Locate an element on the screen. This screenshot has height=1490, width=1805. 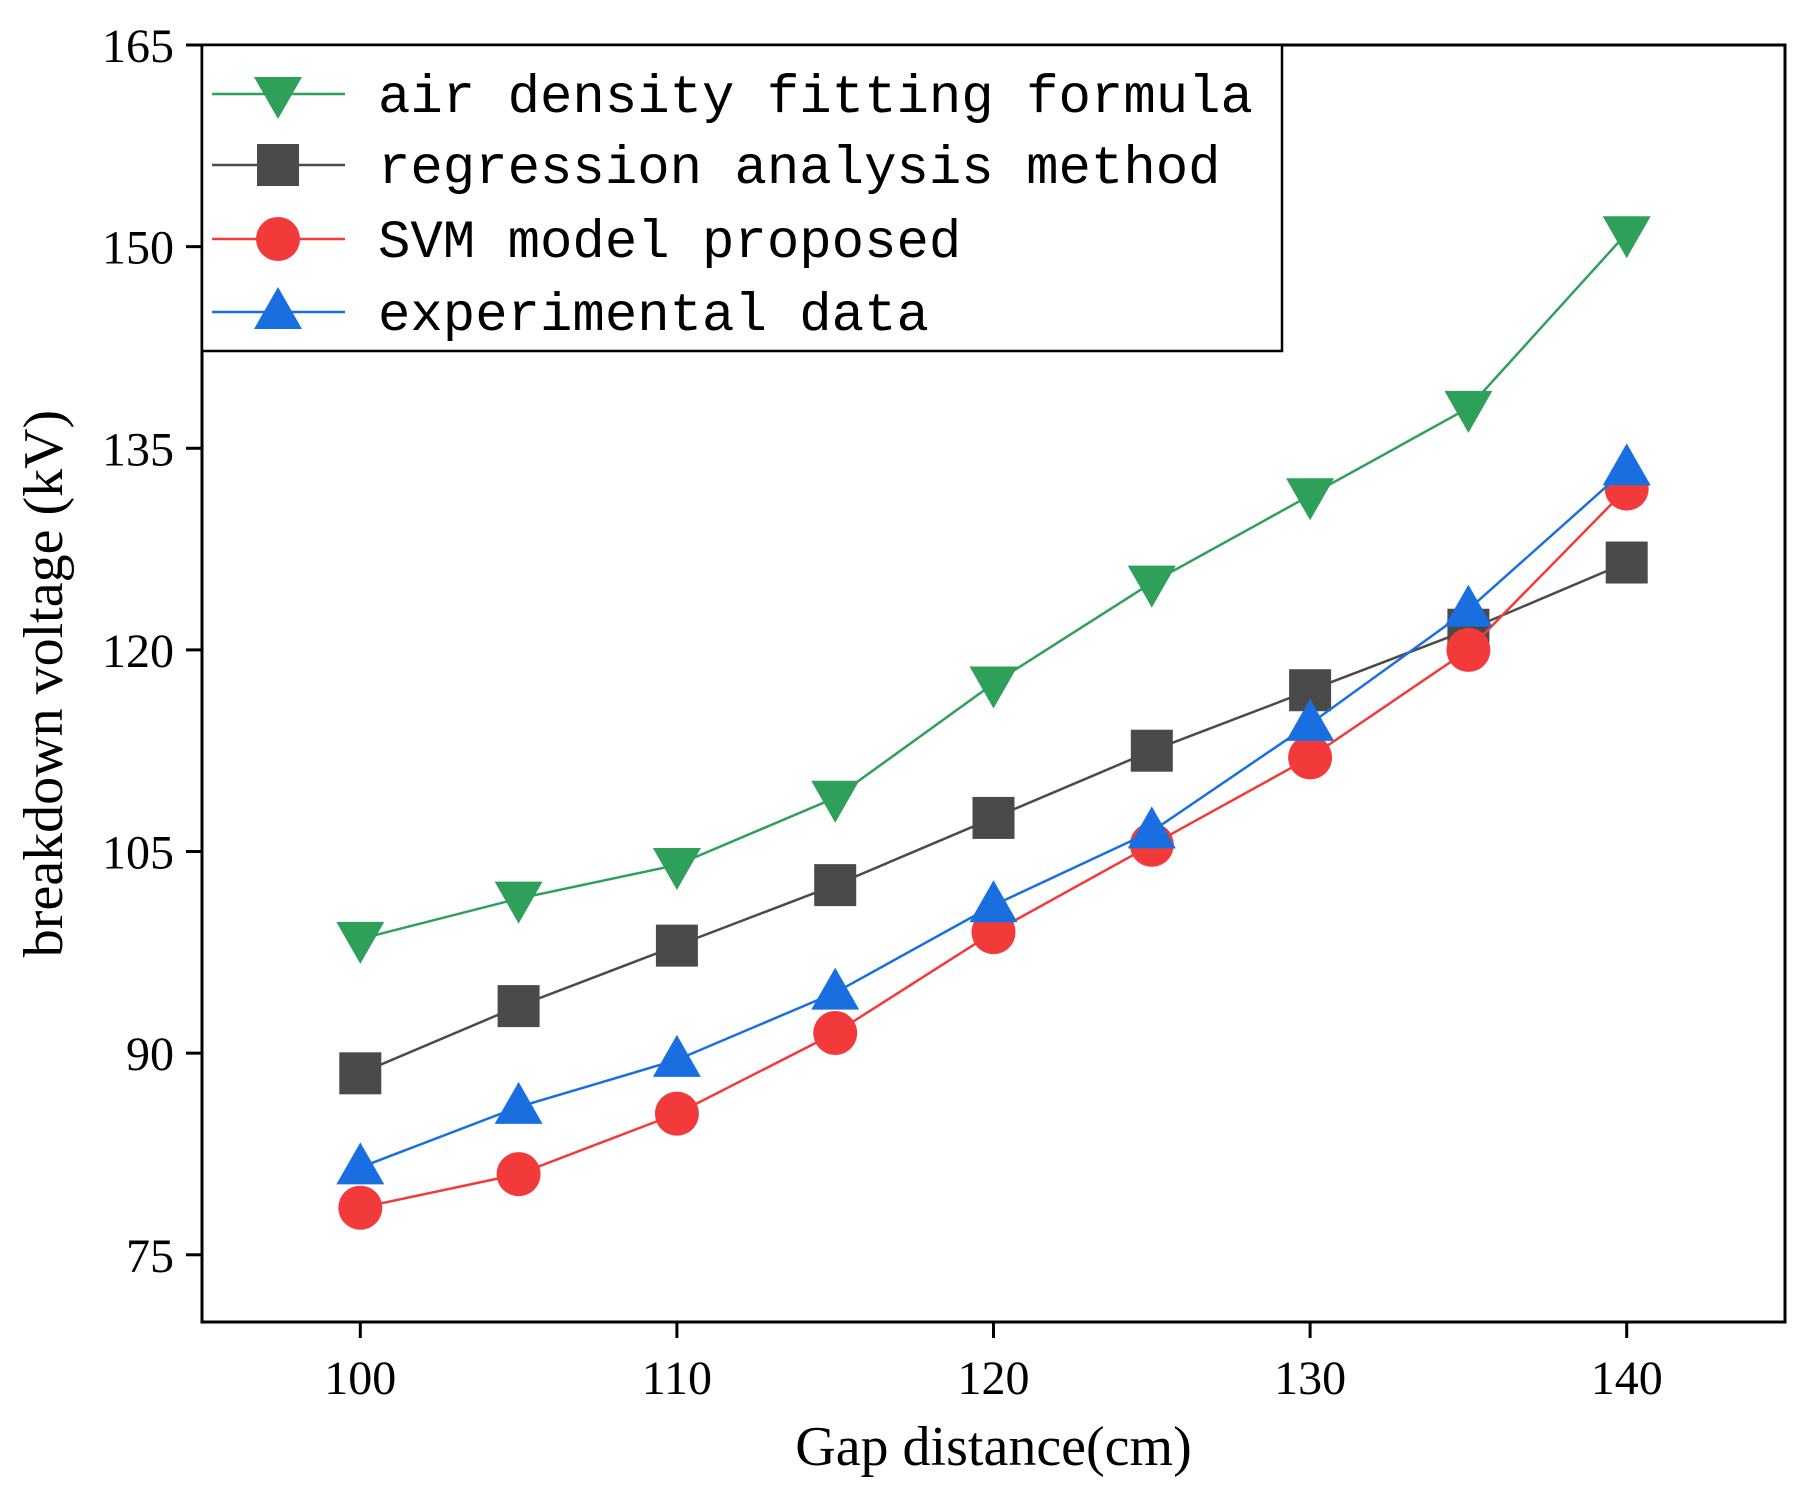
legend-marker-experimental-data is located at coordinates (278, 308).